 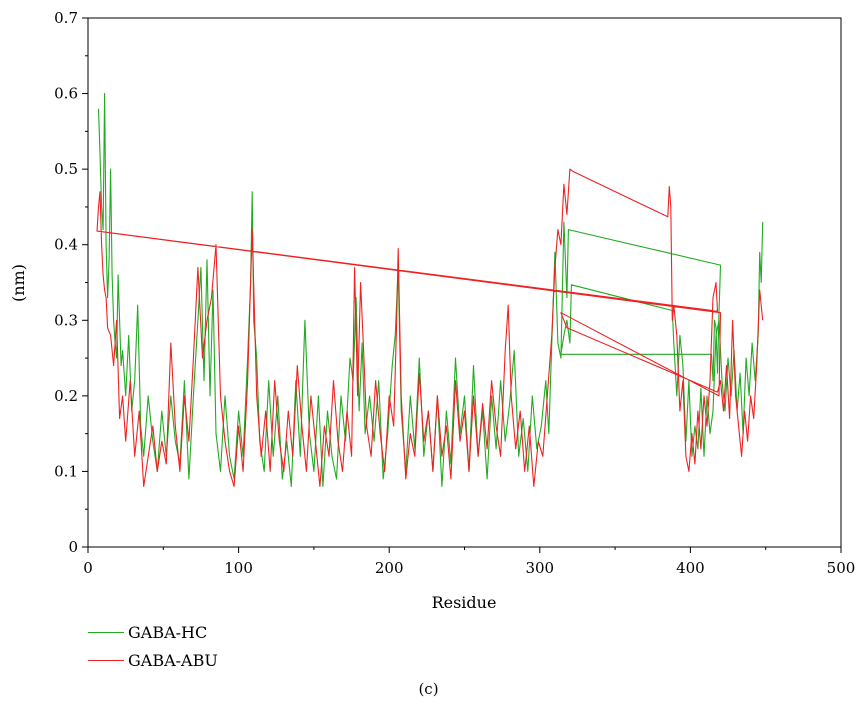 I want to click on x-tick-label: 100, so click(x=238, y=568).